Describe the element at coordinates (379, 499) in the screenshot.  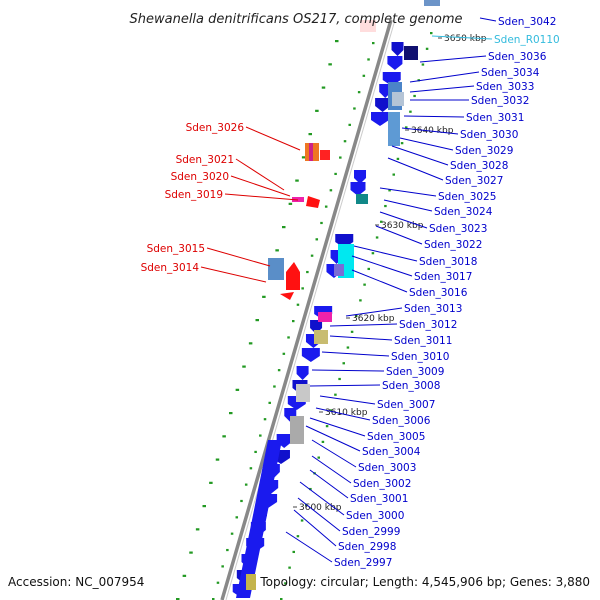
I see `gene-label-sden_3001: Sden_3001` at that location.